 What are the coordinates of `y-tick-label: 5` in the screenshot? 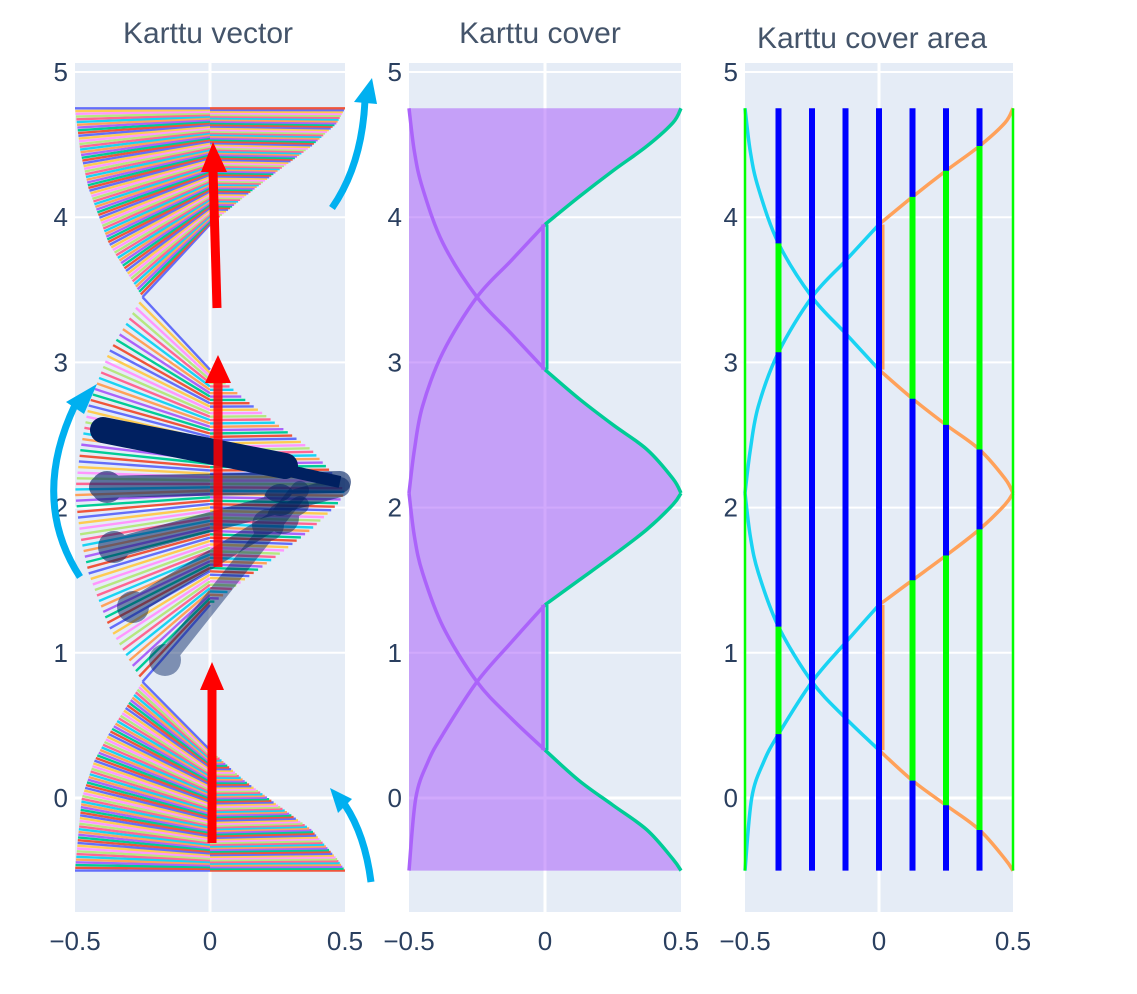 It's located at (61, 72).